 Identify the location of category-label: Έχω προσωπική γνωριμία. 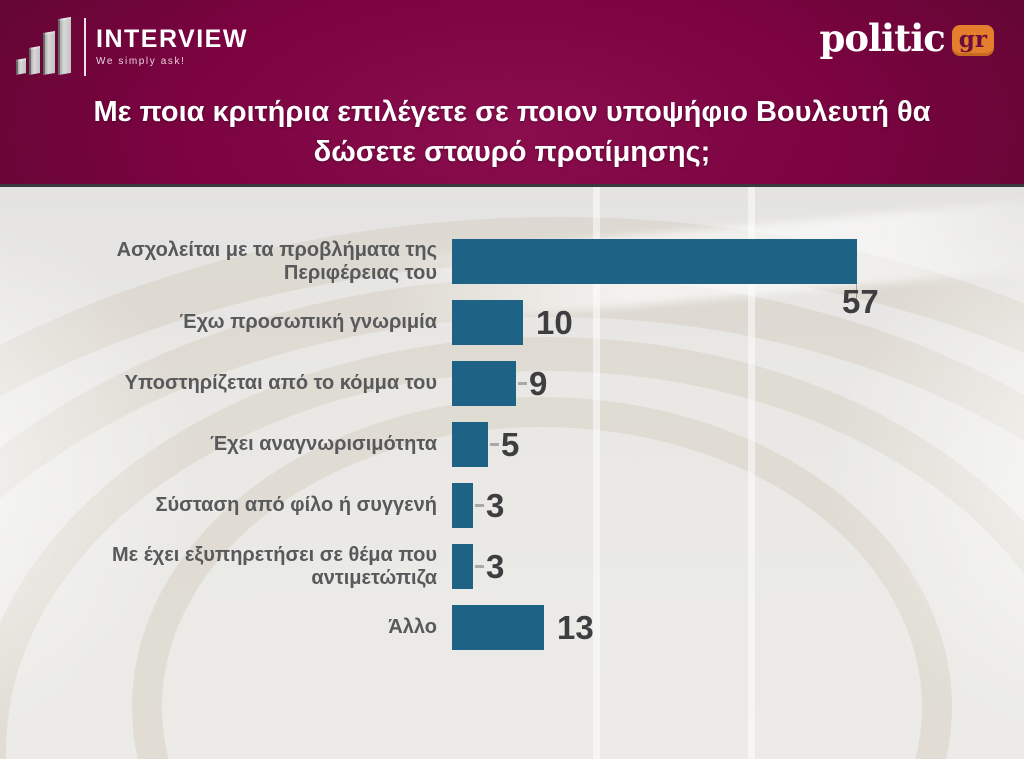
(308, 322).